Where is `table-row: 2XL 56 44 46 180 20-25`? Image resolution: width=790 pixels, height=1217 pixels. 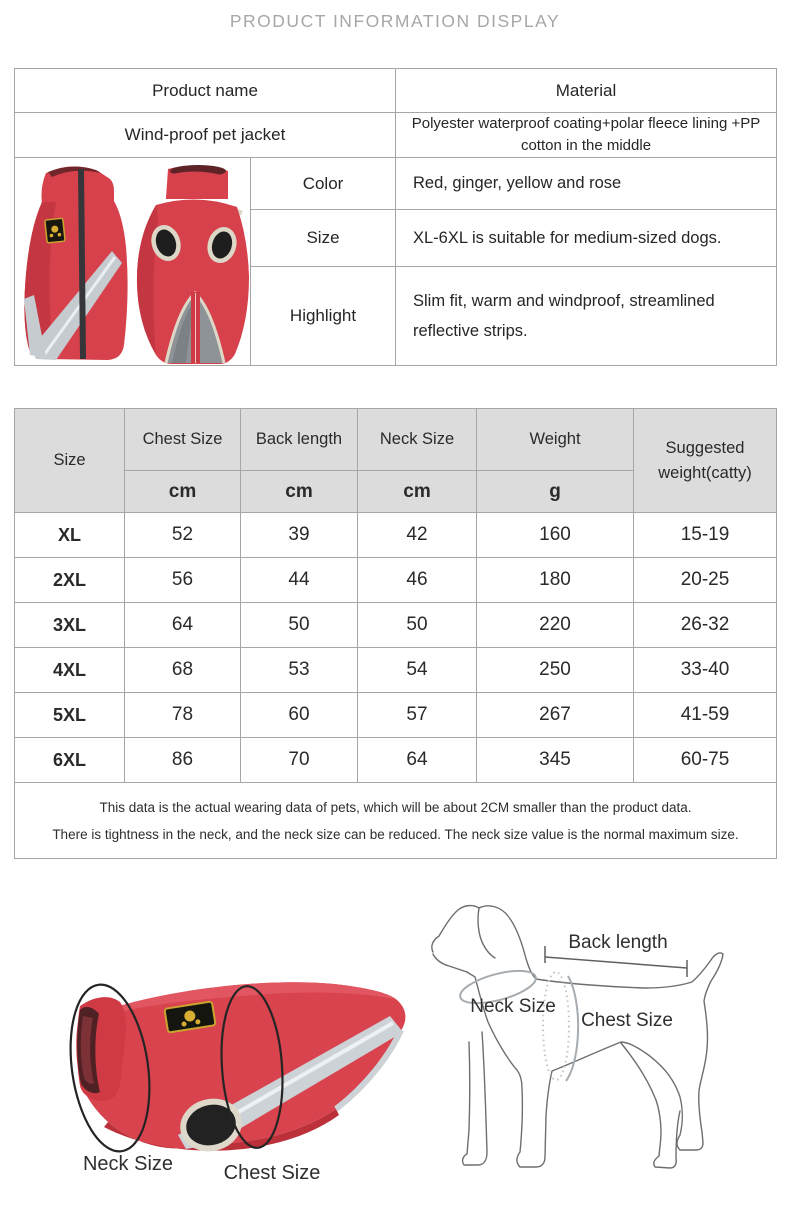
table-row: 2XL 56 44 46 180 20-25 is located at coordinates (395, 580).